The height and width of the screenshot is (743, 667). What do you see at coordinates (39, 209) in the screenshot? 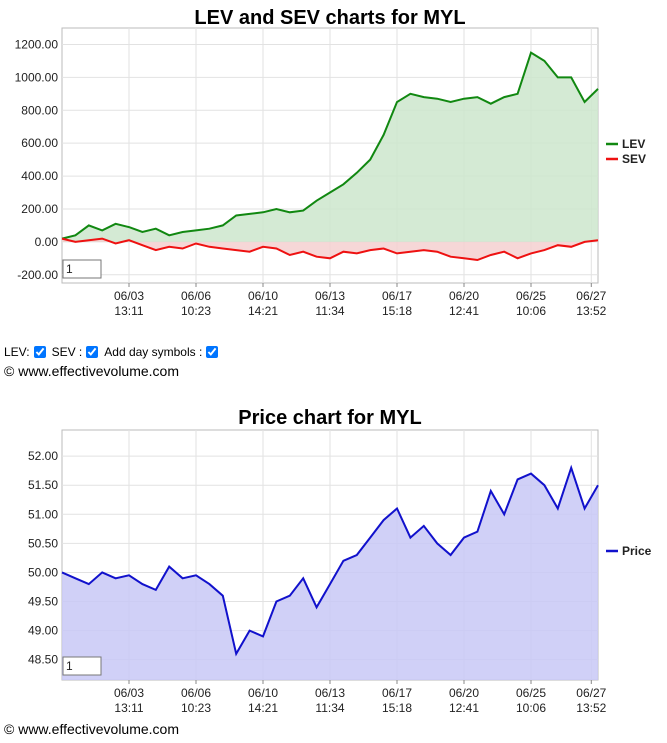
I see `y-tick-label: 200.00` at bounding box center [39, 209].